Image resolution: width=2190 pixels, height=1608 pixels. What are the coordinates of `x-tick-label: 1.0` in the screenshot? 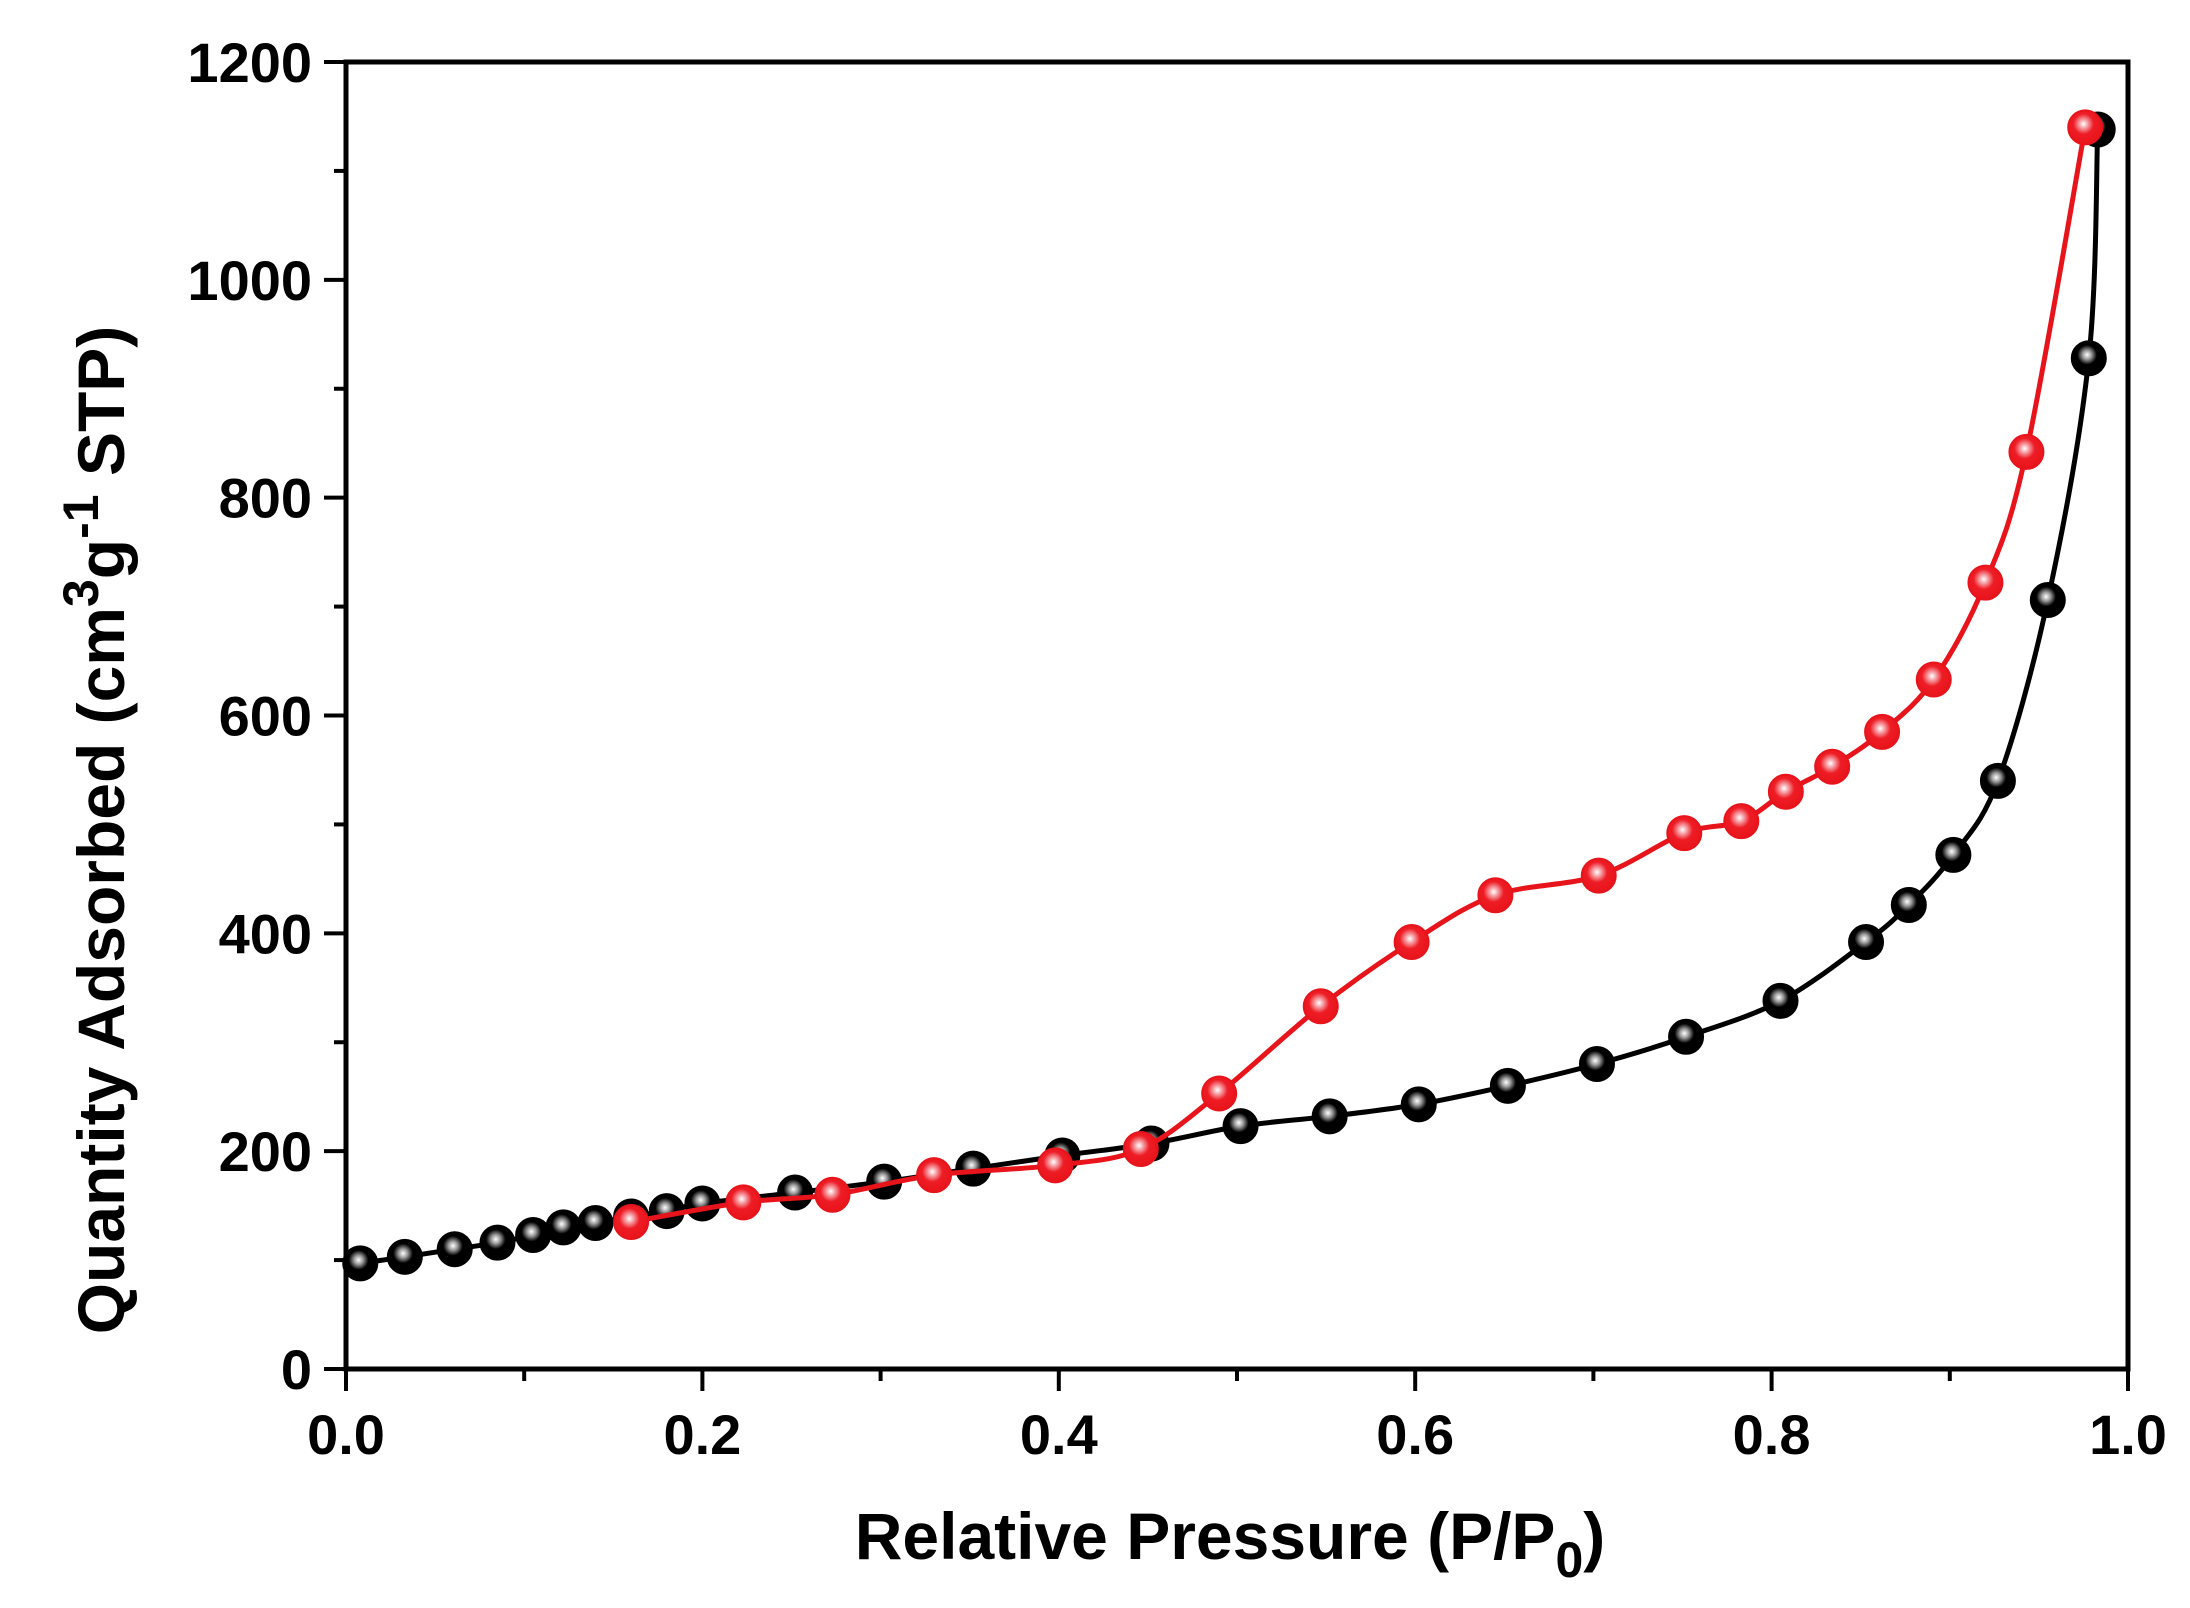 It's located at (2128, 1434).